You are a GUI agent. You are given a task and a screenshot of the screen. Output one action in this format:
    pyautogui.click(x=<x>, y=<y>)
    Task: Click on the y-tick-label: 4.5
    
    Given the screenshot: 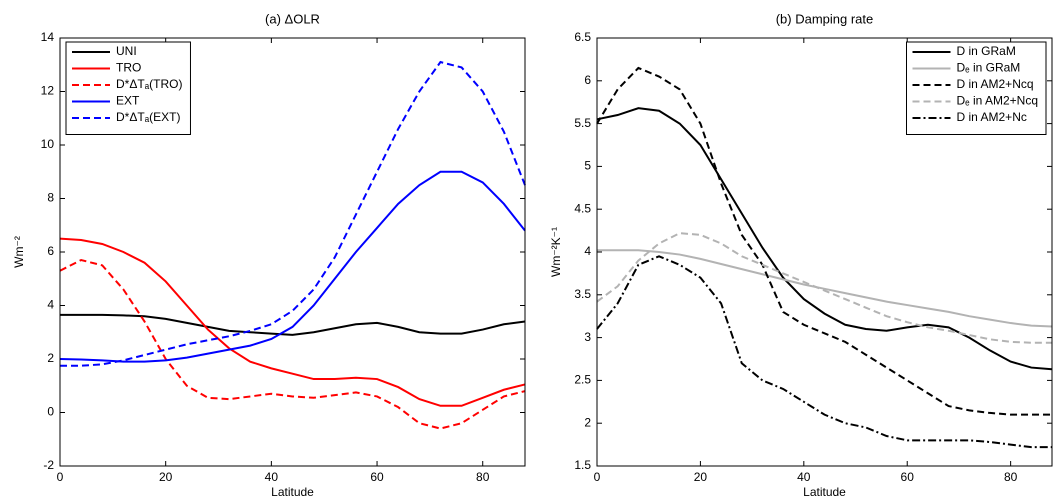 What is the action you would take?
    pyautogui.click(x=582, y=208)
    